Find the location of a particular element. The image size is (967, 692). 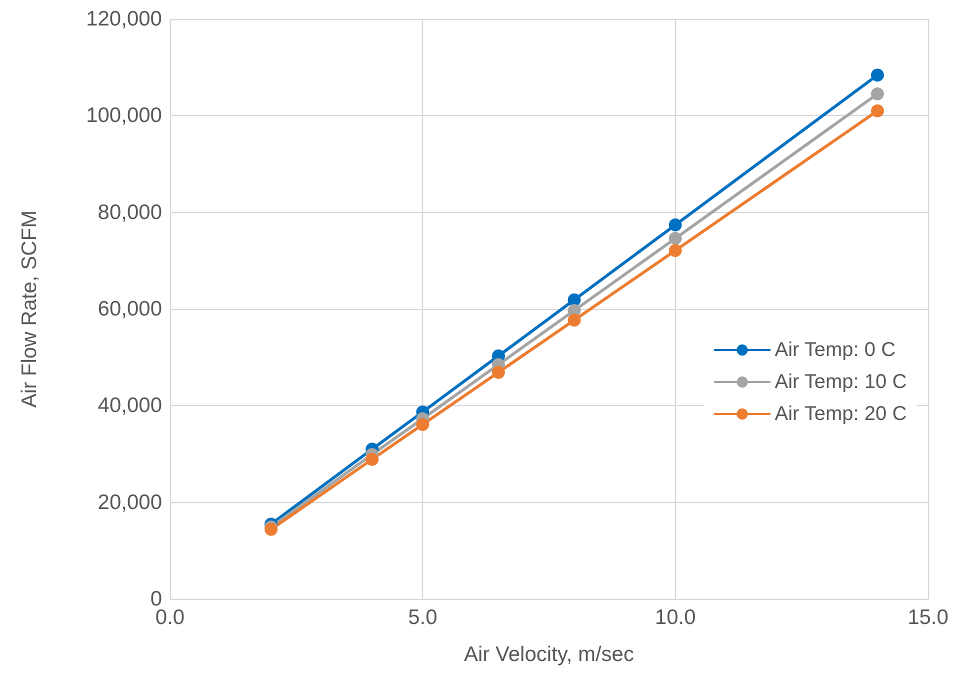

x-tick-label: 10.0 is located at coordinates (675, 617).